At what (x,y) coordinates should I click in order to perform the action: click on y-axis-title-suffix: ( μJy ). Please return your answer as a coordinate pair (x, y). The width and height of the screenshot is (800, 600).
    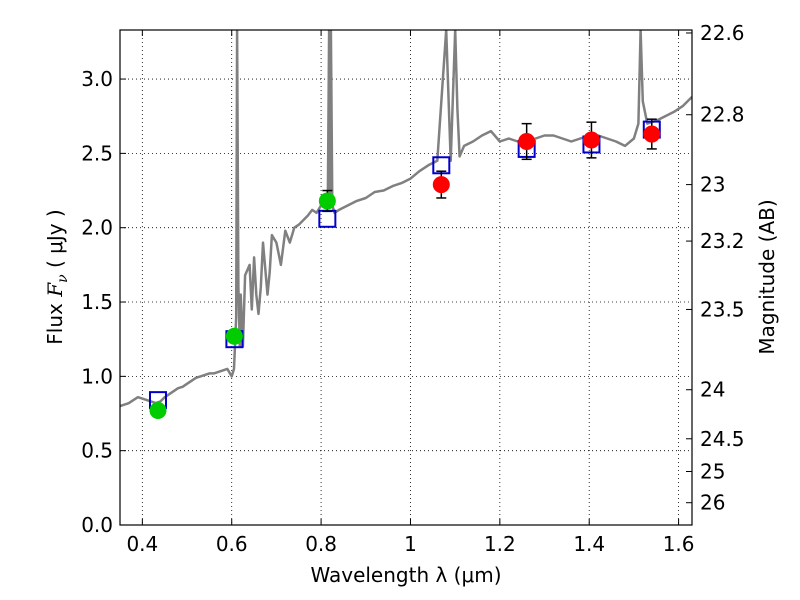
    Looking at the image, I should click on (55, 241).